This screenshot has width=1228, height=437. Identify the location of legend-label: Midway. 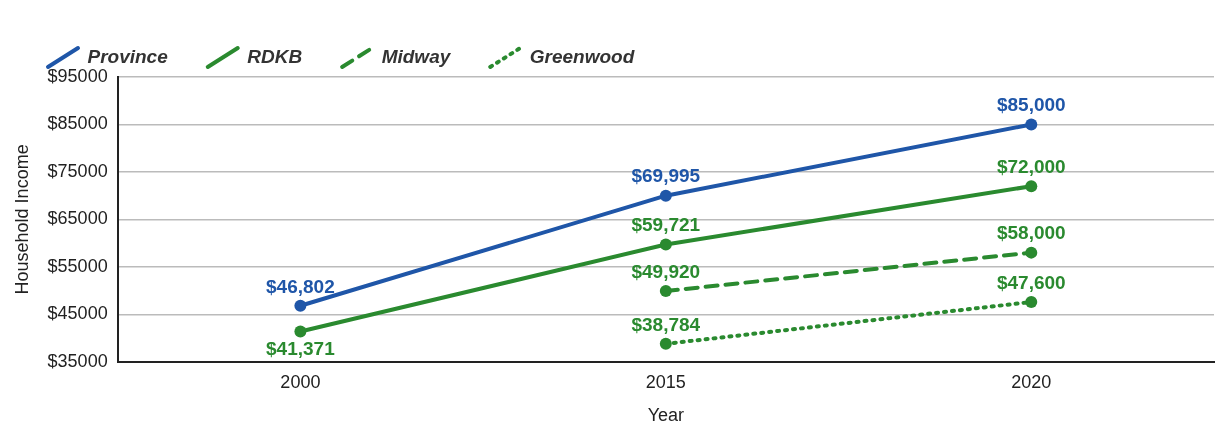
(416, 56).